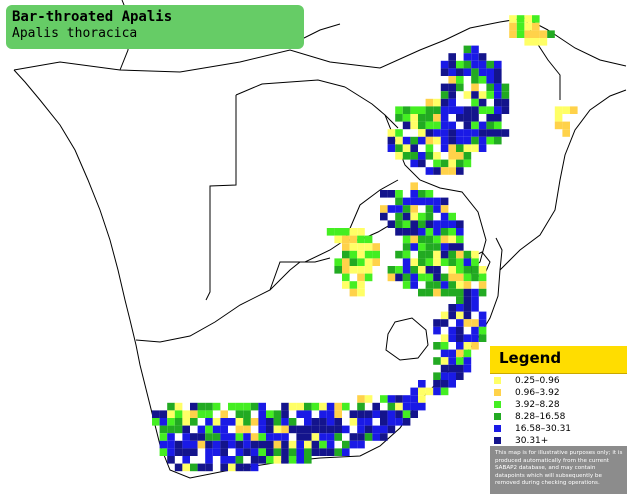 The height and width of the screenshot is (494, 627). I want to click on legend-label: 8.28–16.58, so click(540, 417).